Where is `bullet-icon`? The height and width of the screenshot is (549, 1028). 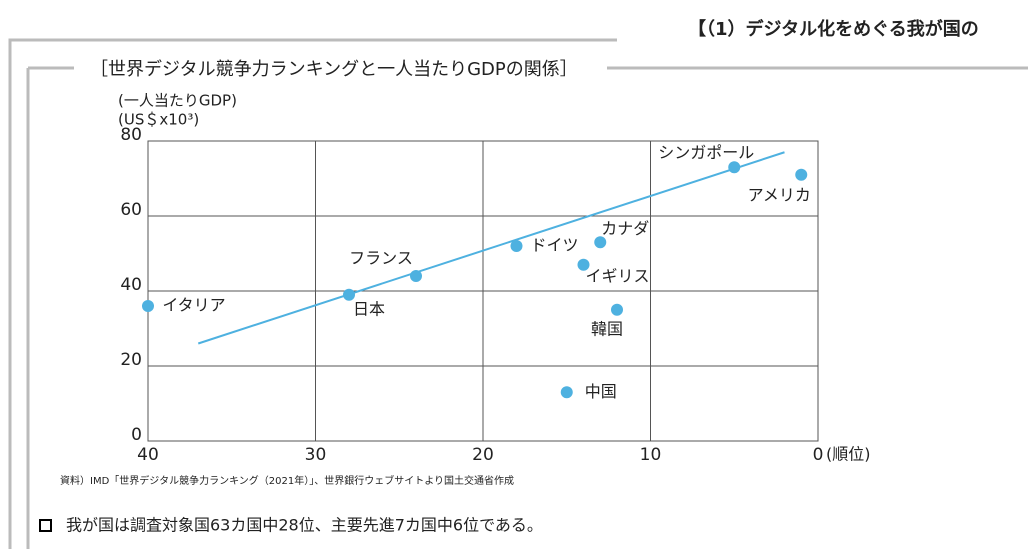 bullet-icon is located at coordinates (45, 525).